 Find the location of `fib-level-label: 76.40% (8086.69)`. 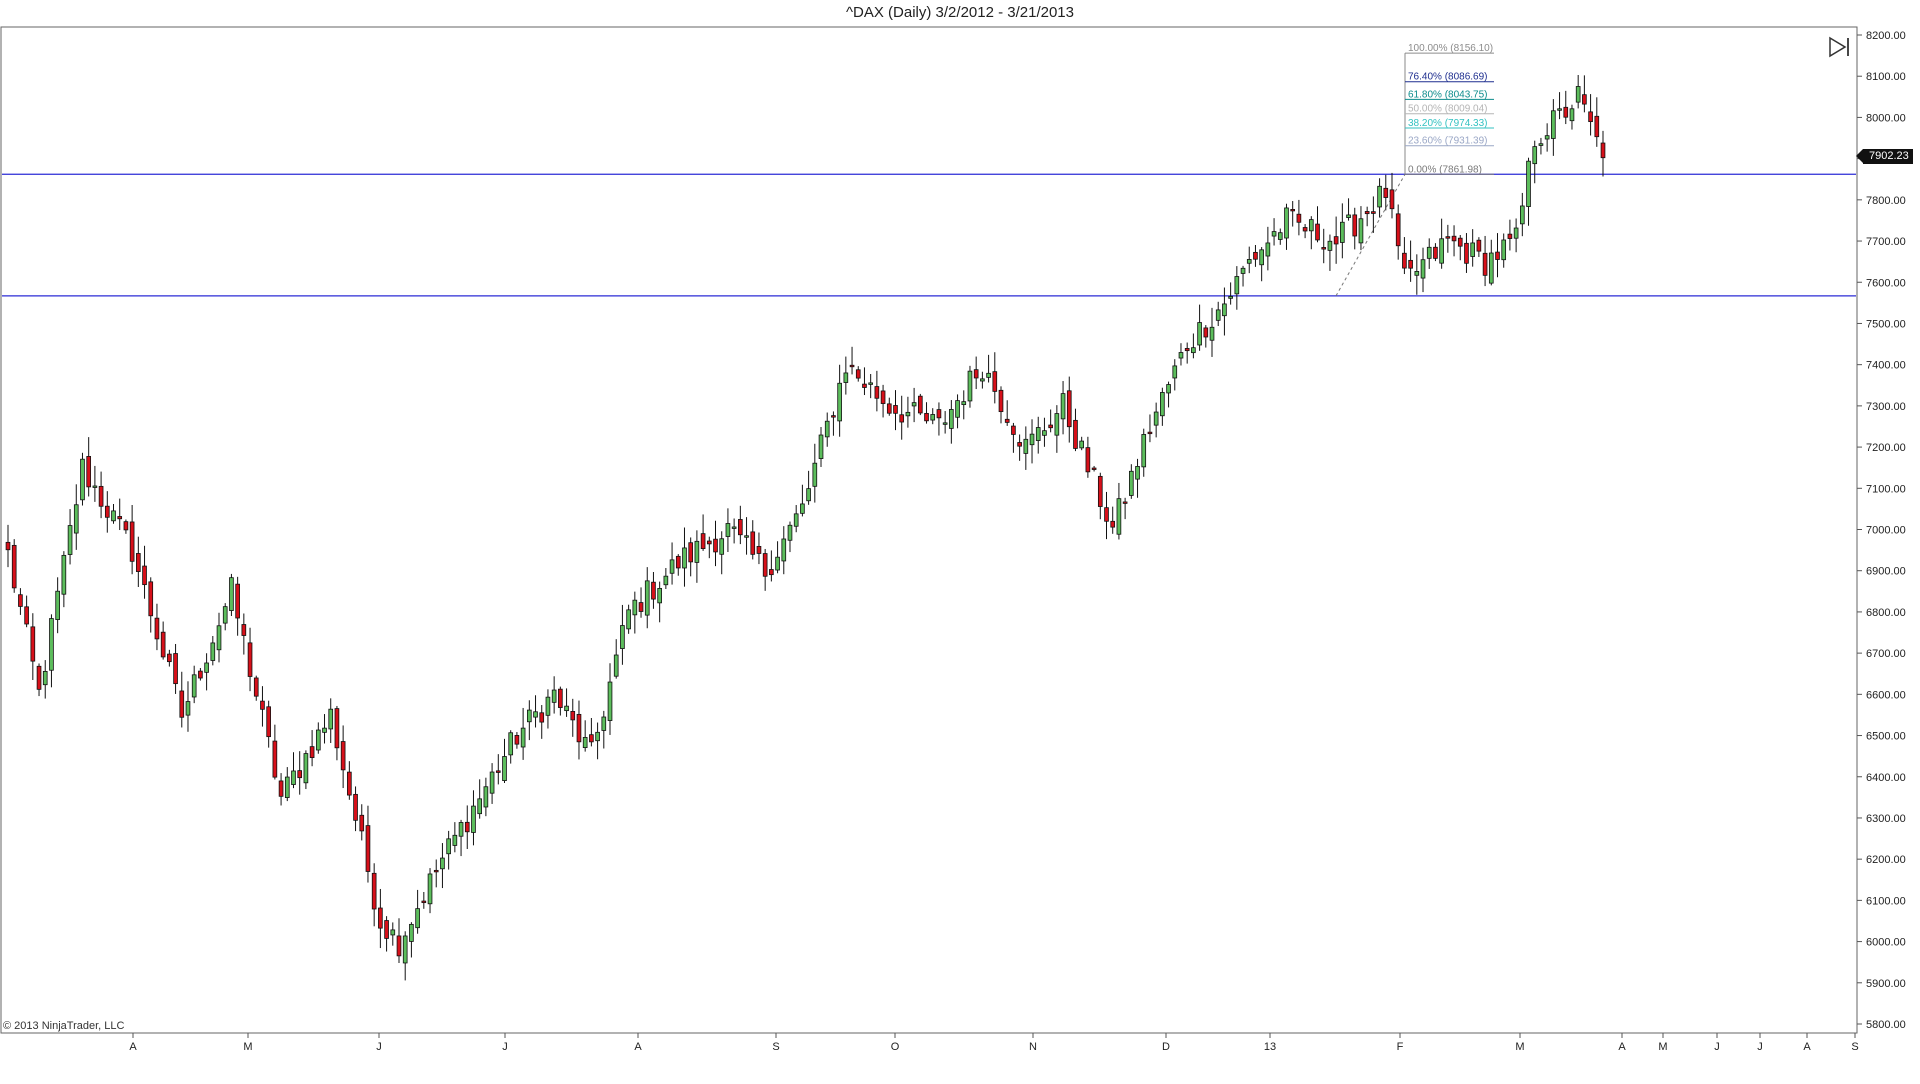

fib-level-label: 76.40% (8086.69) is located at coordinates (1448, 77).